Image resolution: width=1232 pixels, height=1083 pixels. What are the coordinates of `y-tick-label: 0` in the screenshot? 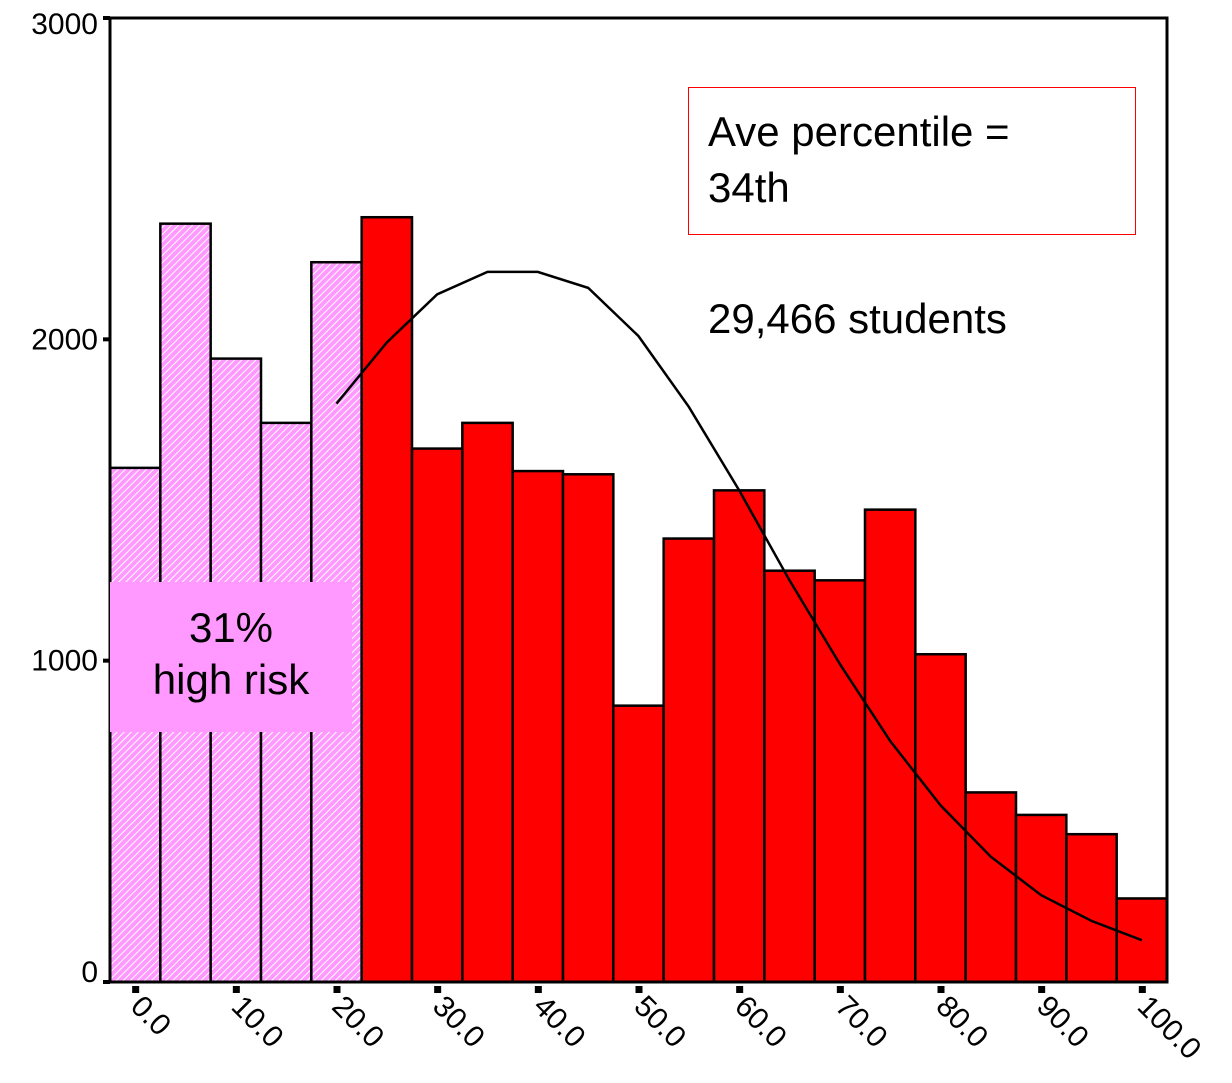 It's located at (89, 972).